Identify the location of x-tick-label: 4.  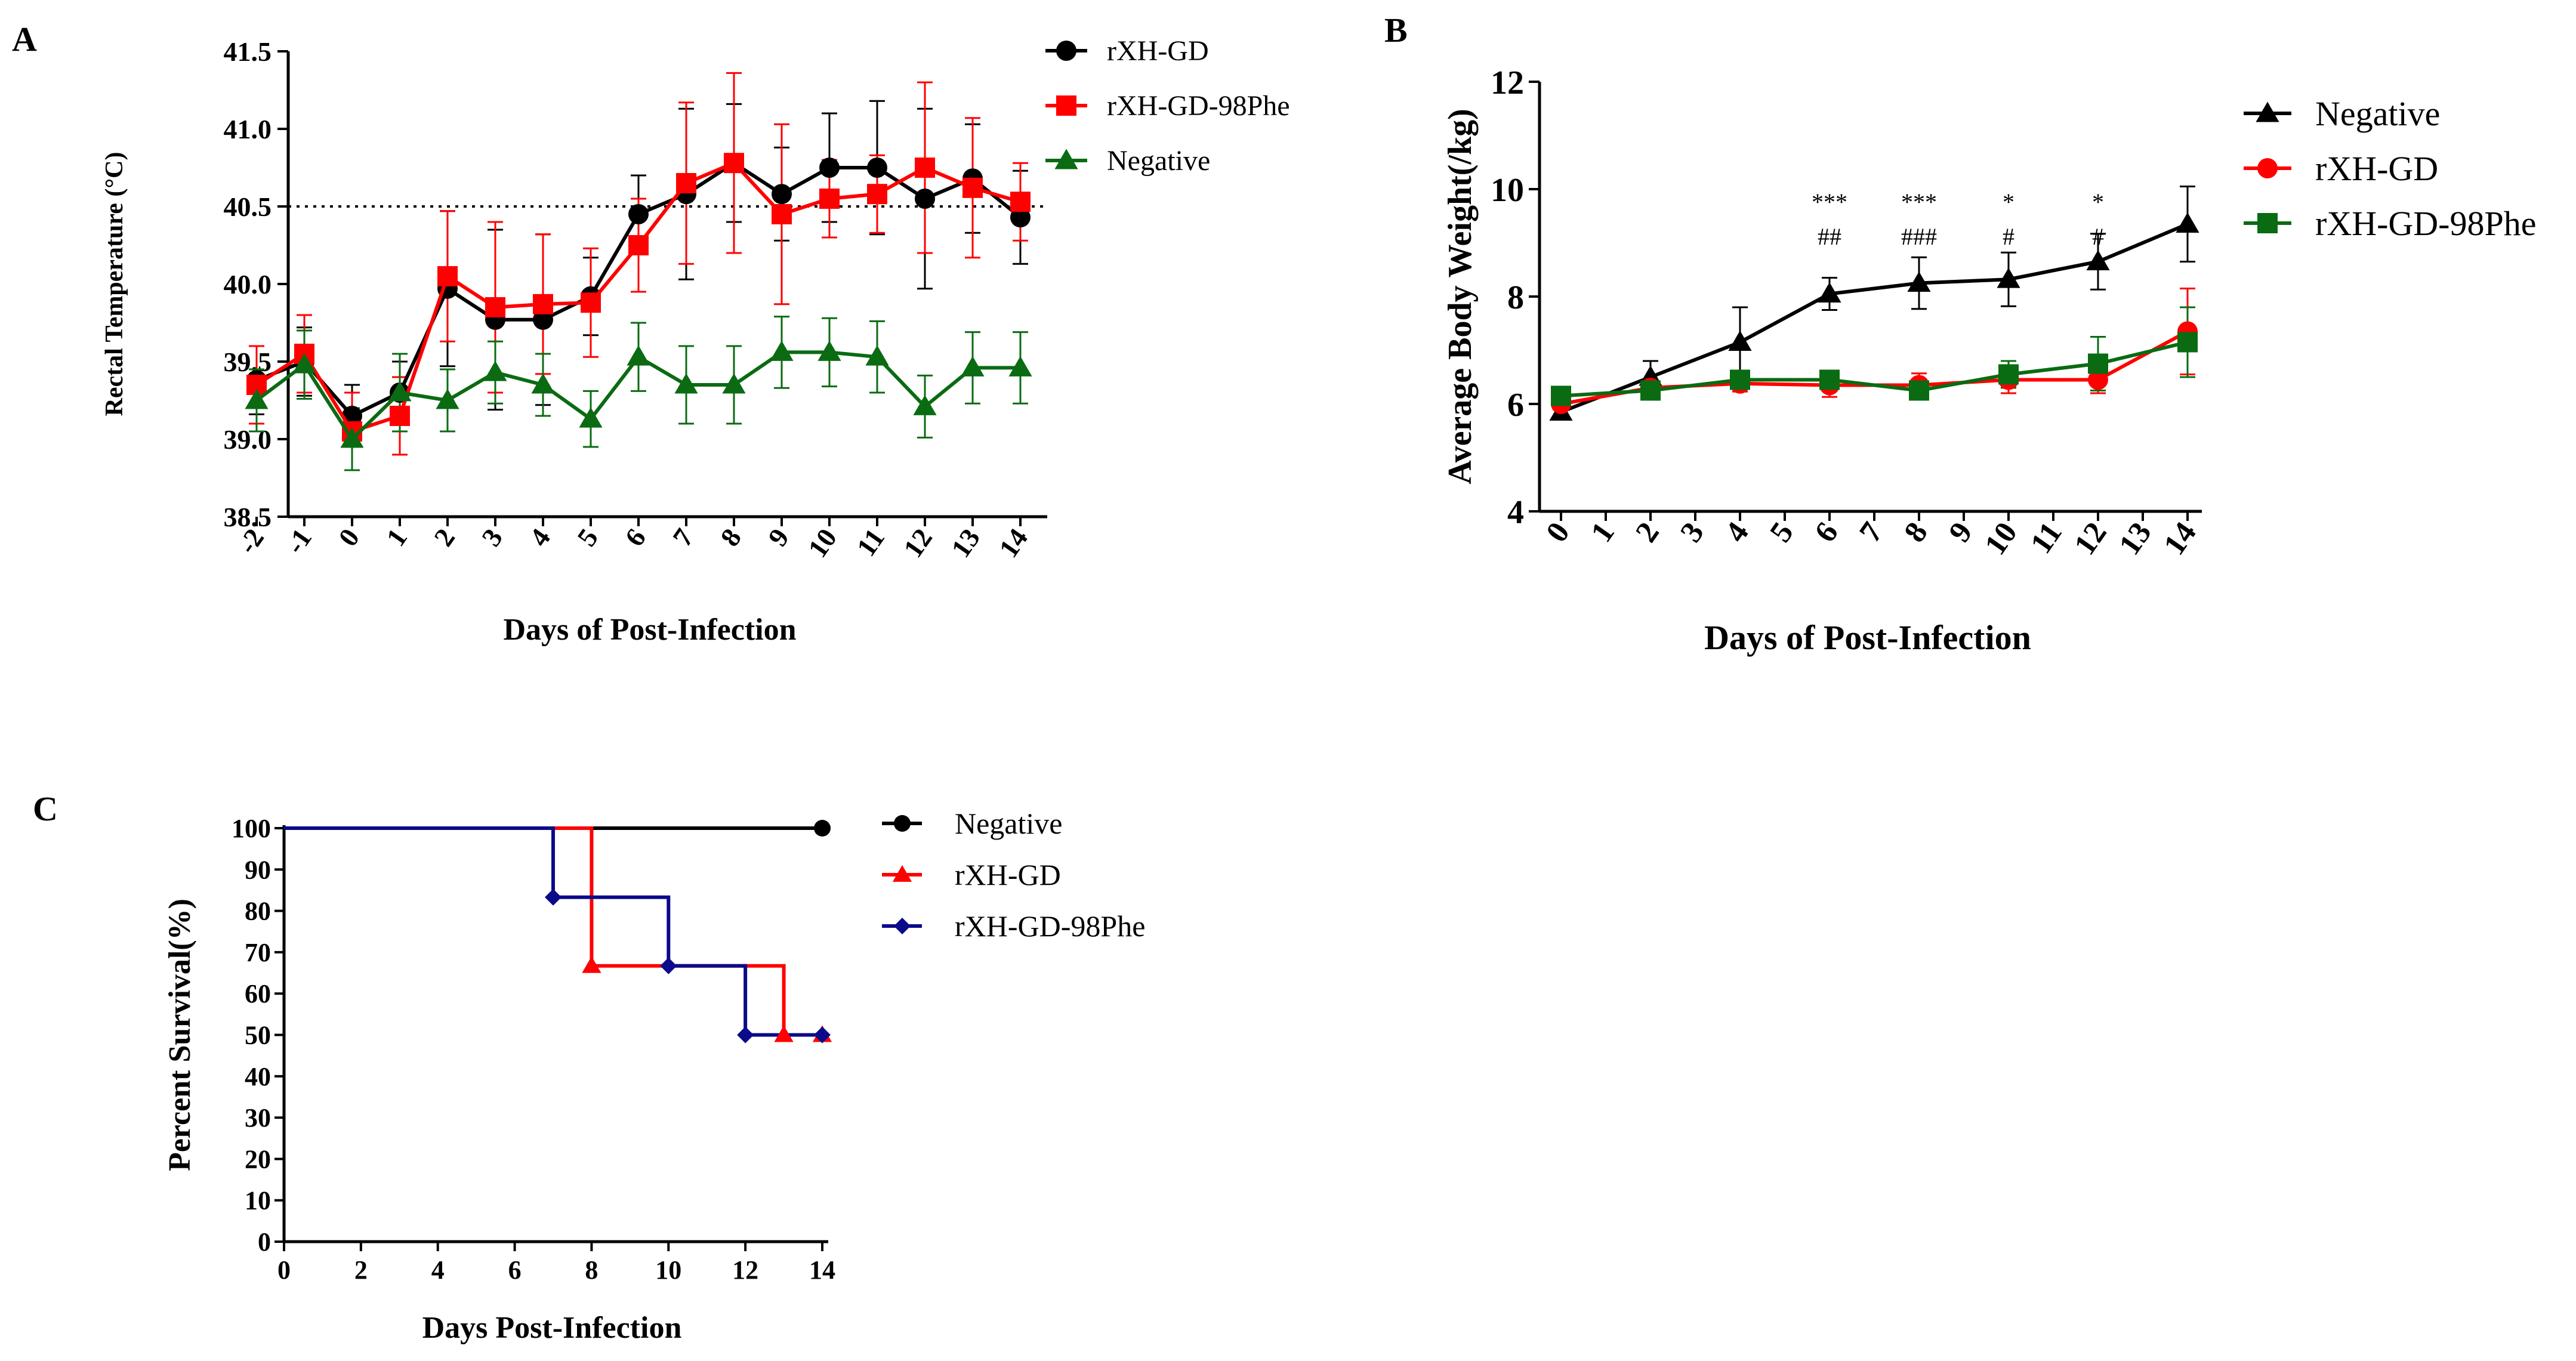
(1738, 532).